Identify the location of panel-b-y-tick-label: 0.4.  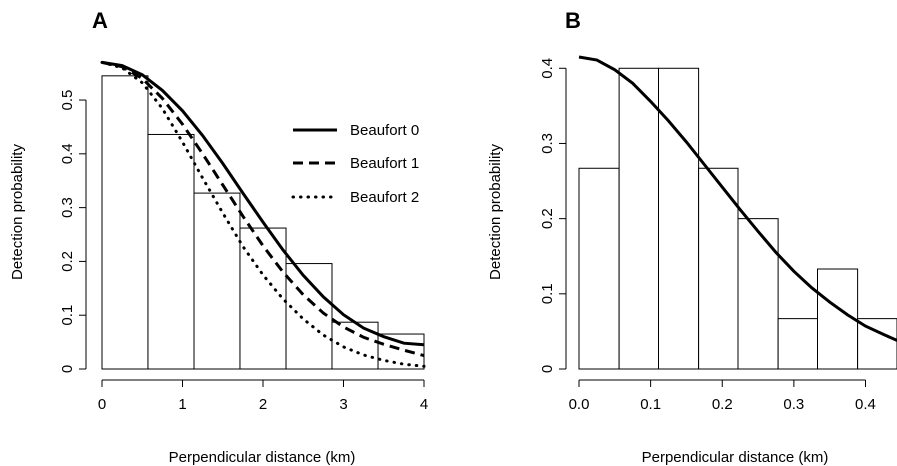
(547, 68).